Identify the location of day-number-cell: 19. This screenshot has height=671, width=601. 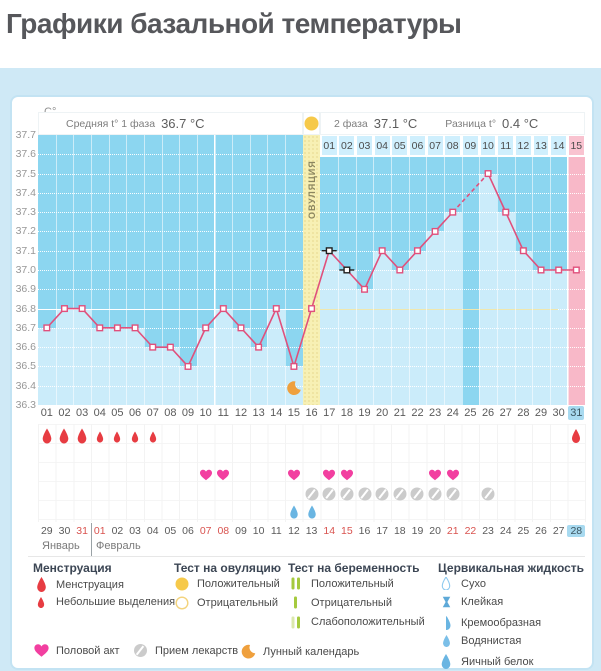
(365, 413).